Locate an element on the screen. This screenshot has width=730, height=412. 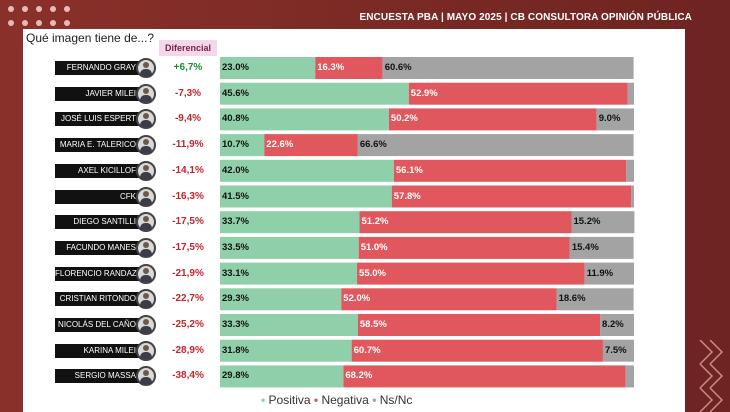
diferencial-value: -9,4% is located at coordinates (188, 119).